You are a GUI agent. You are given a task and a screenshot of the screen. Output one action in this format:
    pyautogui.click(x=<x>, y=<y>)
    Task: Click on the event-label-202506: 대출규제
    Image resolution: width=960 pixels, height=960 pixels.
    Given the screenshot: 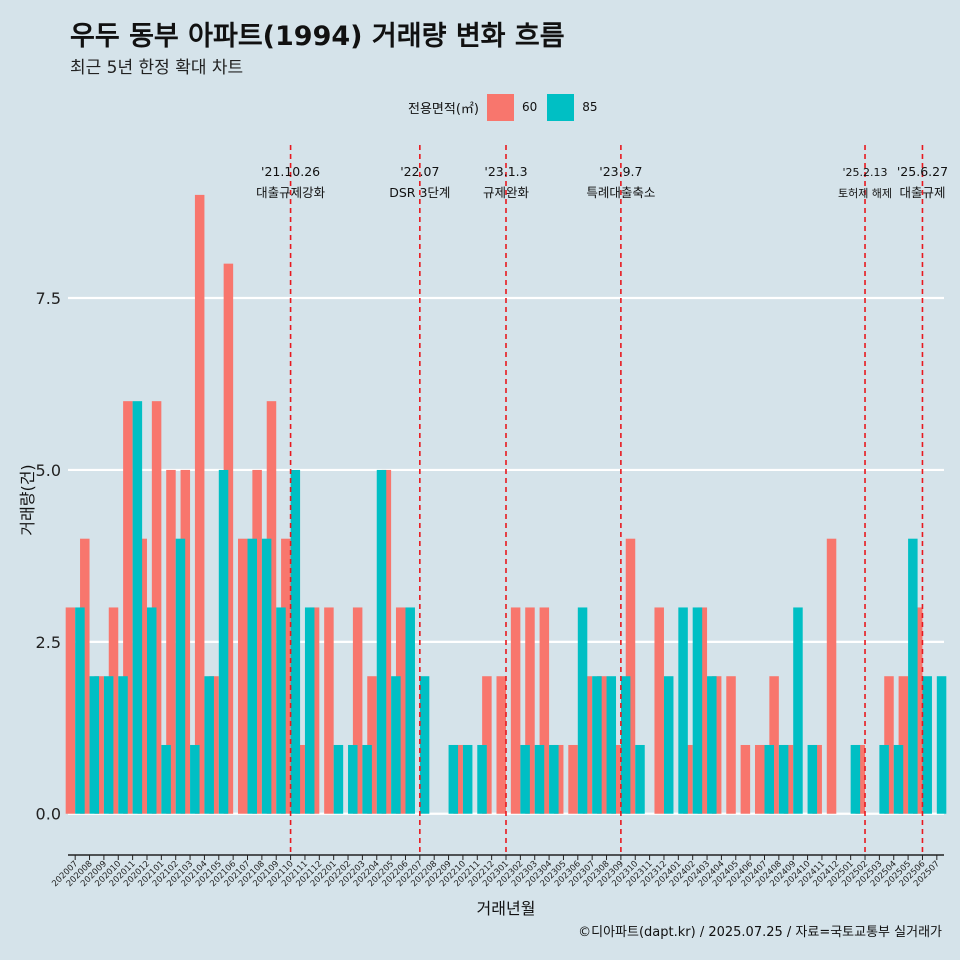 What is the action you would take?
    pyautogui.click(x=922, y=192)
    